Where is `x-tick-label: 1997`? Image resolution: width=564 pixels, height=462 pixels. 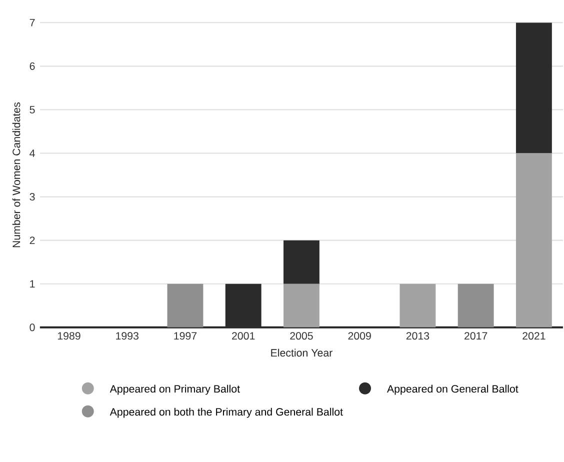
x-tick-label: 1997 is located at coordinates (185, 336).